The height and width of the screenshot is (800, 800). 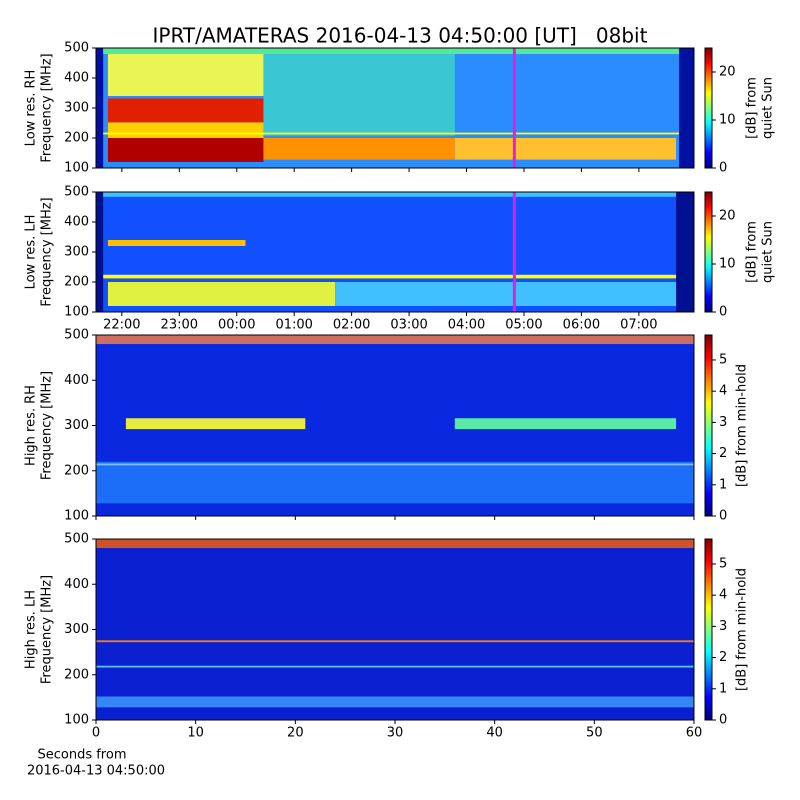 I want to click on x-tick-label: 00:00, so click(x=236, y=325).